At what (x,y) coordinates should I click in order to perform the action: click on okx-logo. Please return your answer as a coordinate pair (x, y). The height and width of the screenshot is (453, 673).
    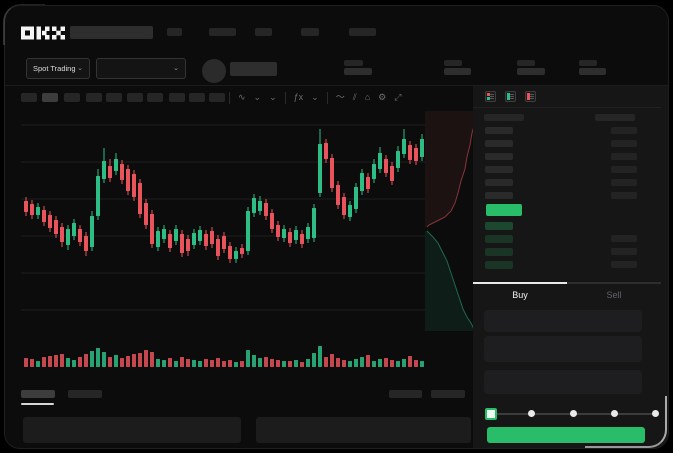
    Looking at the image, I should click on (43, 33).